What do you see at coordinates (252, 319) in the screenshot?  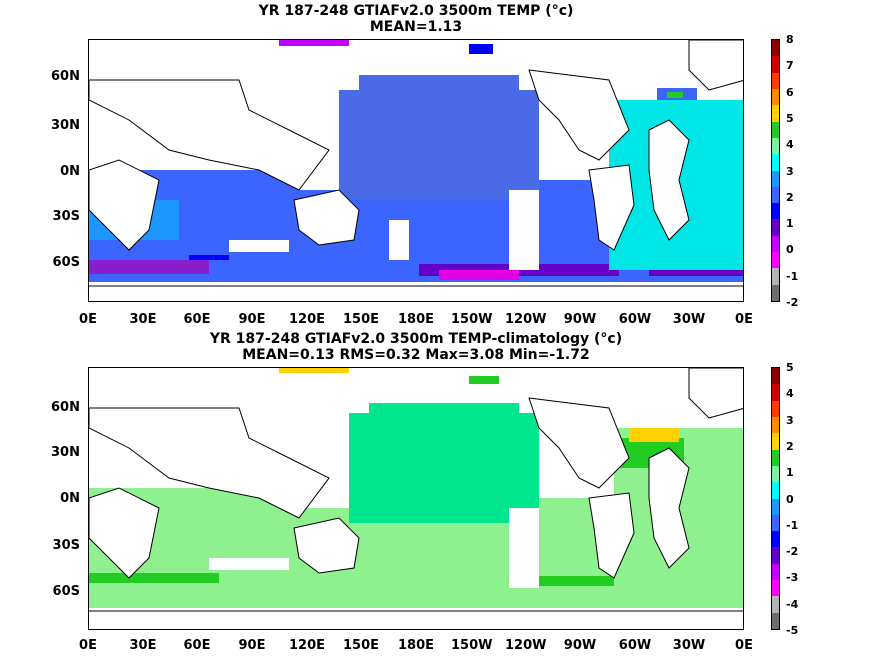 I see `panel1-lon-label: 90E` at bounding box center [252, 319].